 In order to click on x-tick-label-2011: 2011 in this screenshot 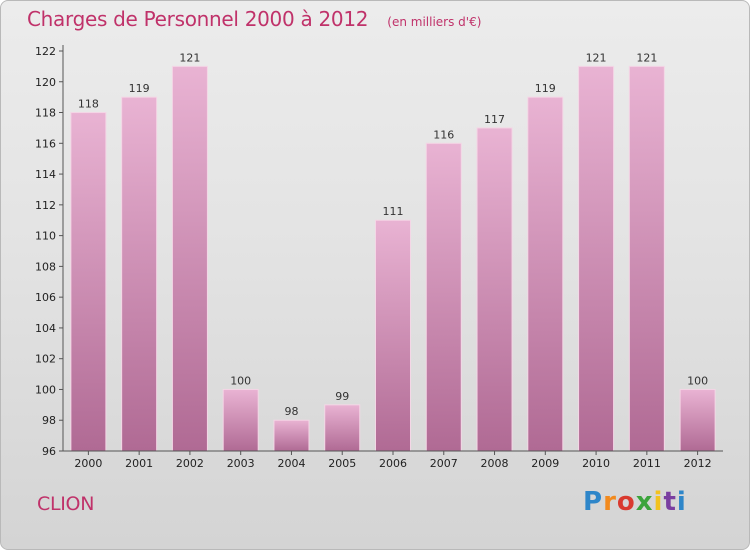, I will do `click(647, 463)`.